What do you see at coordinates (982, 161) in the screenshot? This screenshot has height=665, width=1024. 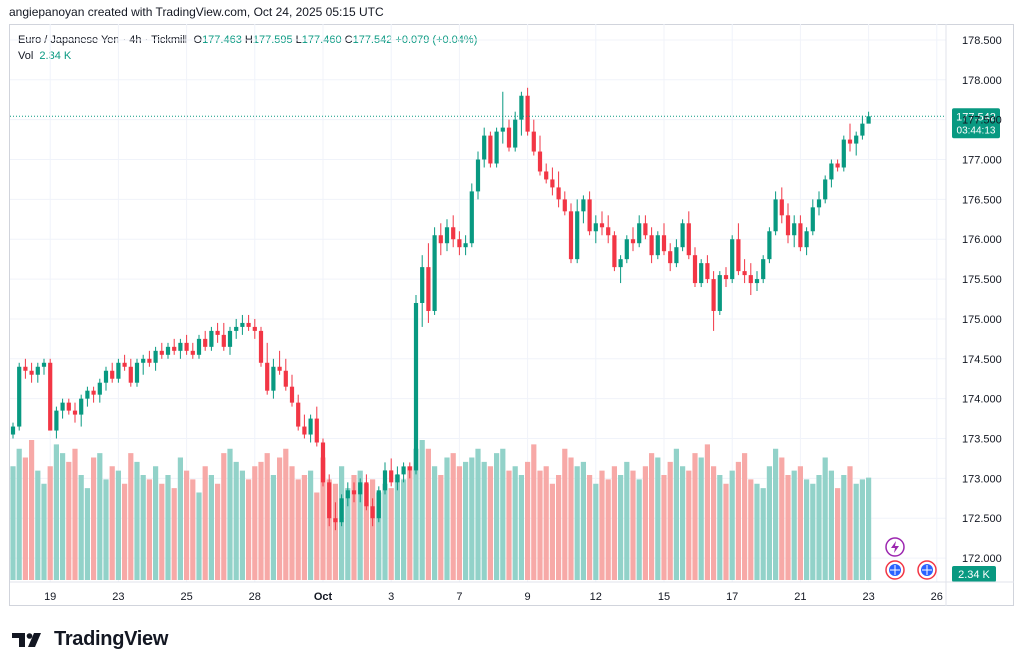 I see `price-tick-label: 177.000` at bounding box center [982, 161].